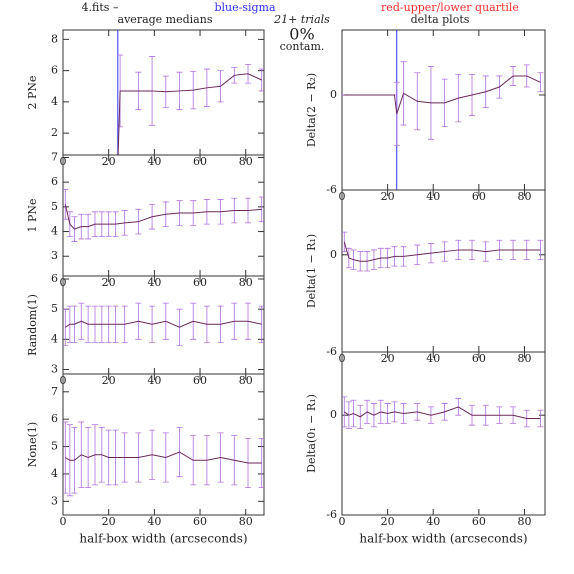 The height and width of the screenshot is (574, 574). What do you see at coordinates (301, 34) in the screenshot?
I see `contam-pct: 0%` at bounding box center [301, 34].